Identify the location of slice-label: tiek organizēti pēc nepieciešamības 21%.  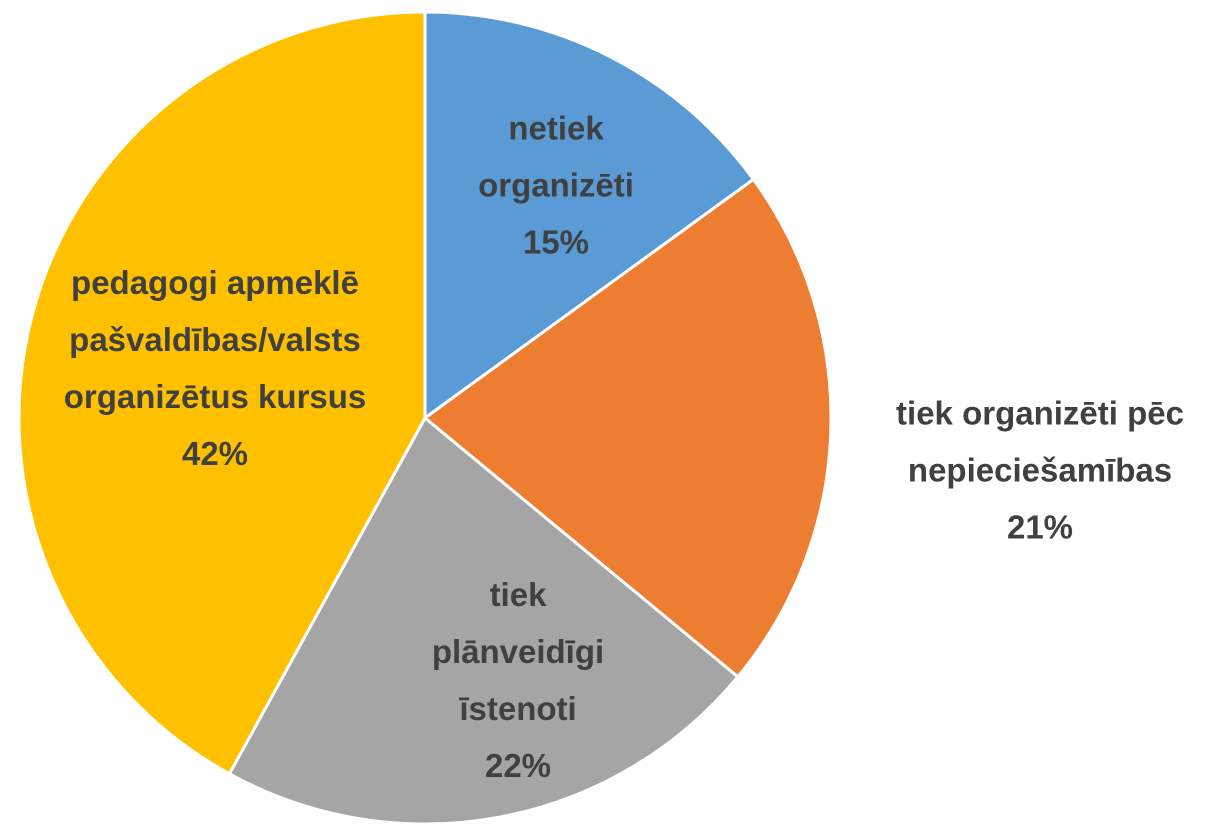
(1037, 470).